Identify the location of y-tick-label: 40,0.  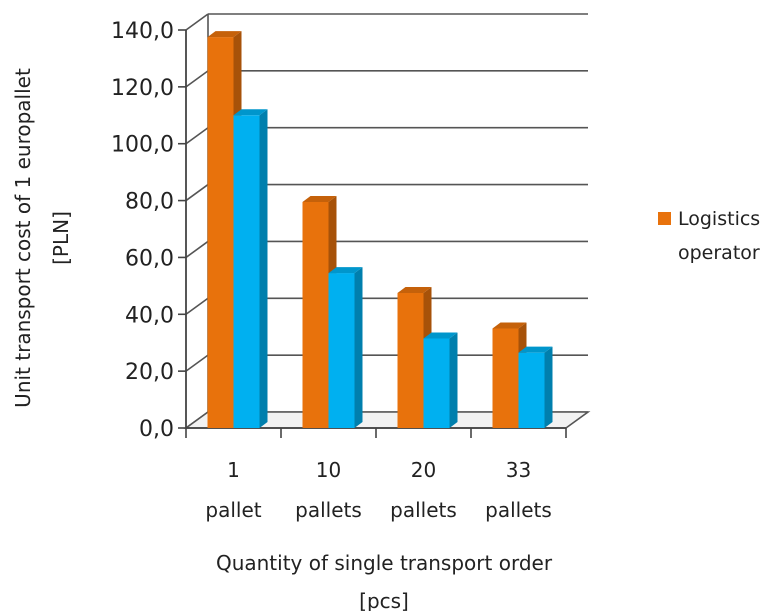
(149, 315).